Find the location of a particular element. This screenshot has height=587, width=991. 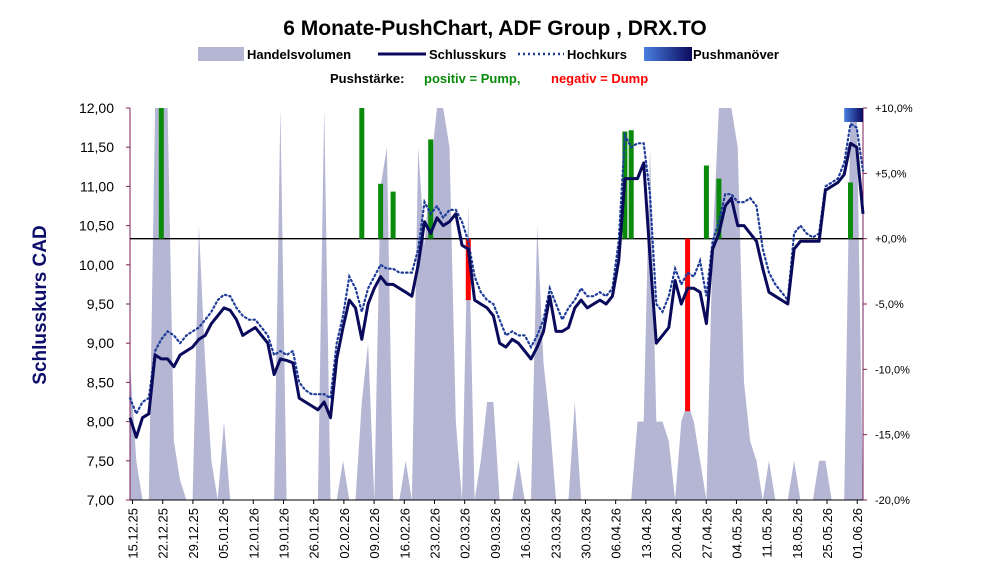

x-tick-label: 19.01.26 is located at coordinates (284, 533).